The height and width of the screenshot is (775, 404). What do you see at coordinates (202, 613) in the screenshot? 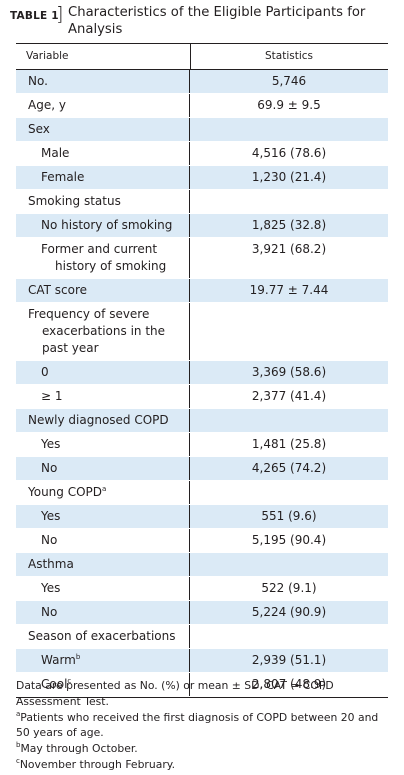
I see `table-row: No 5,224 (90.9)` at bounding box center [202, 613].